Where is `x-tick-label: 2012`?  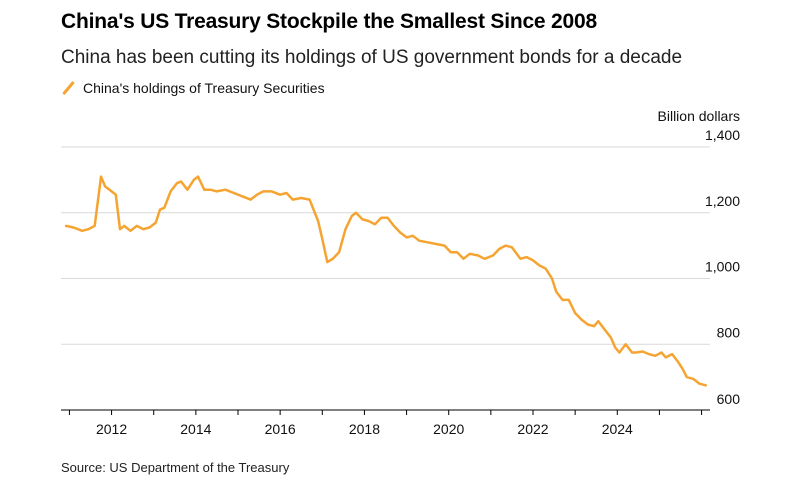 x-tick-label: 2012 is located at coordinates (111, 429).